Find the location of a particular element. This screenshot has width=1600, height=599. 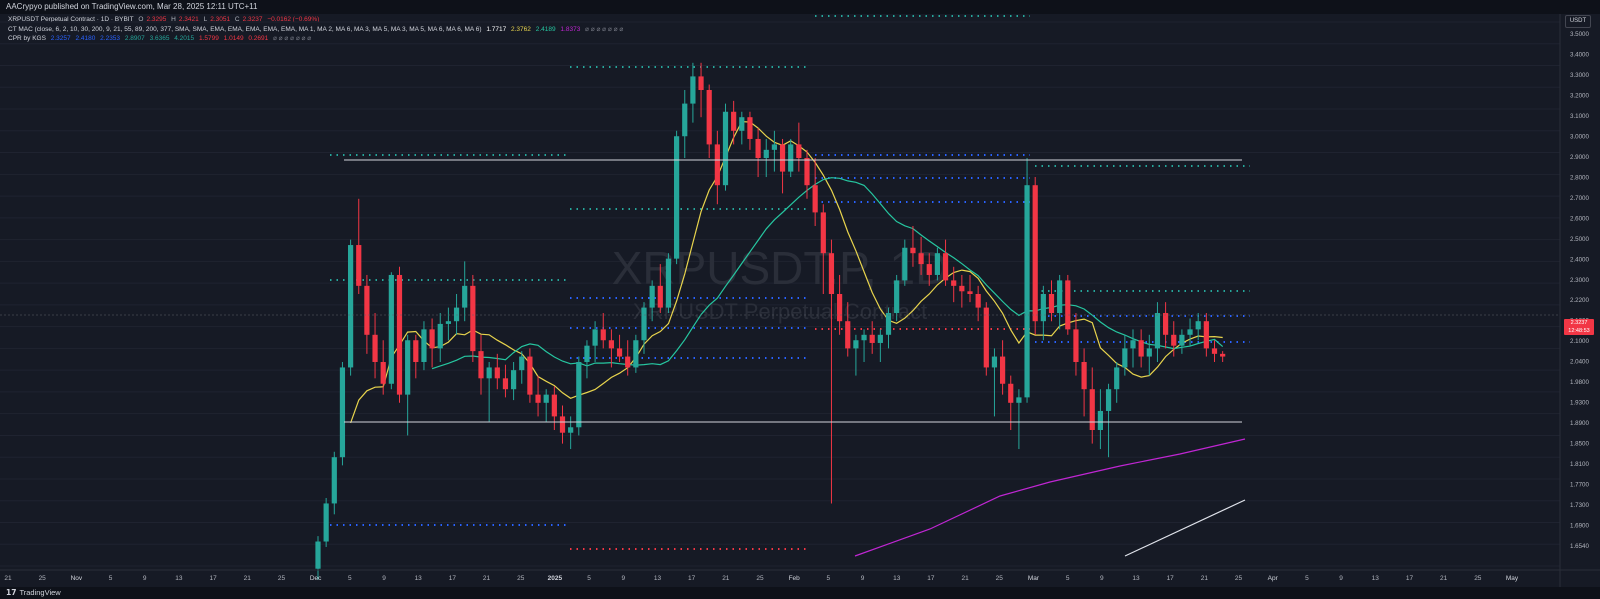

time-axis-label: Apr is located at coordinates (1273, 578).